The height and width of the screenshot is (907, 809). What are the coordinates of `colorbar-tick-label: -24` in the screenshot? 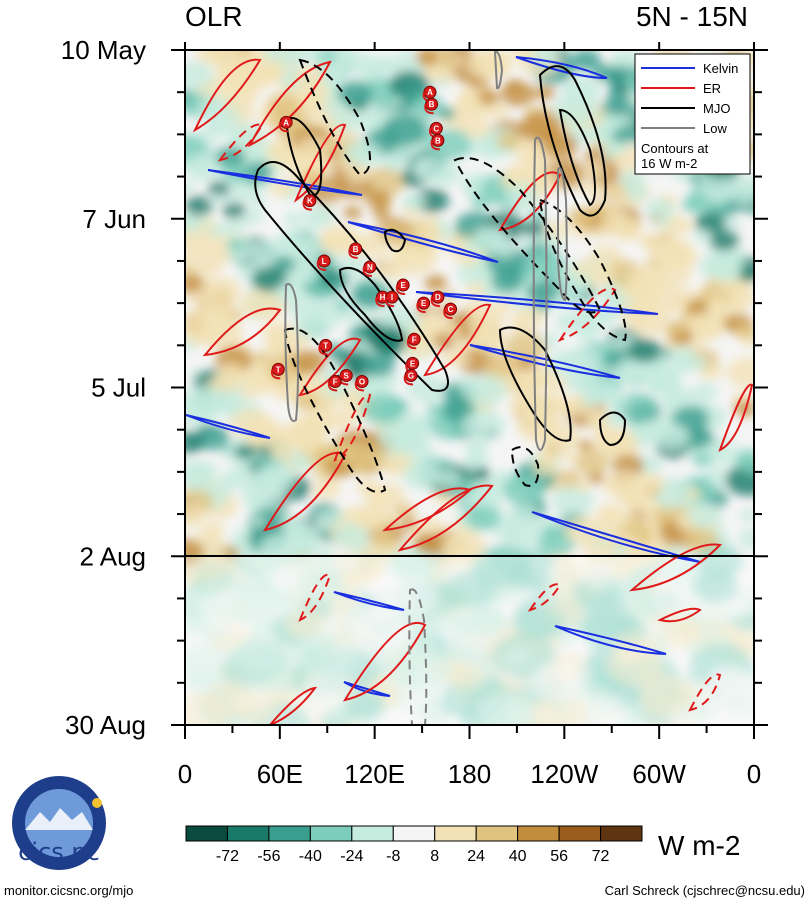 It's located at (351, 856).